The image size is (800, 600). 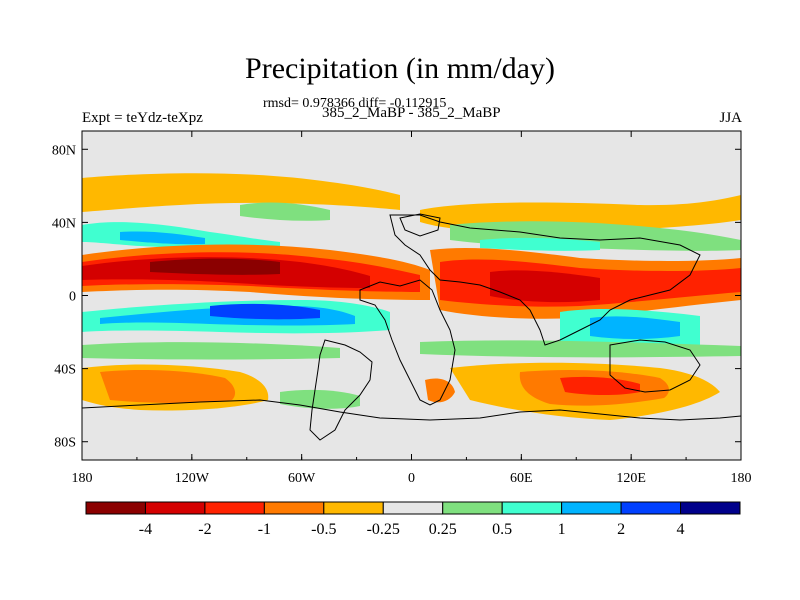 I want to click on coastline-south-america, so click(x=341, y=390).